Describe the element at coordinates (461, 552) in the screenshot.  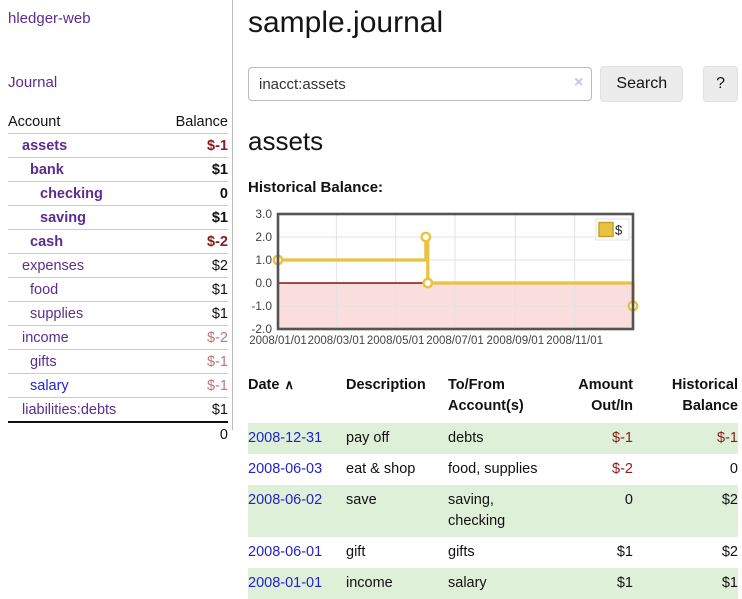
I see `transaction-accounts: gifts` at that location.